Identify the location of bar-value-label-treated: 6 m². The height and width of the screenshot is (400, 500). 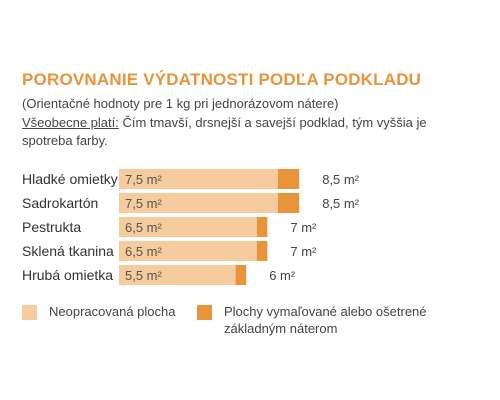
(282, 275).